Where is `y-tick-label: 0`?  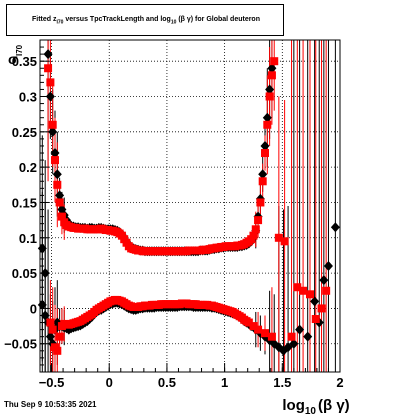 y-tick-label: 0 is located at coordinates (33, 308).